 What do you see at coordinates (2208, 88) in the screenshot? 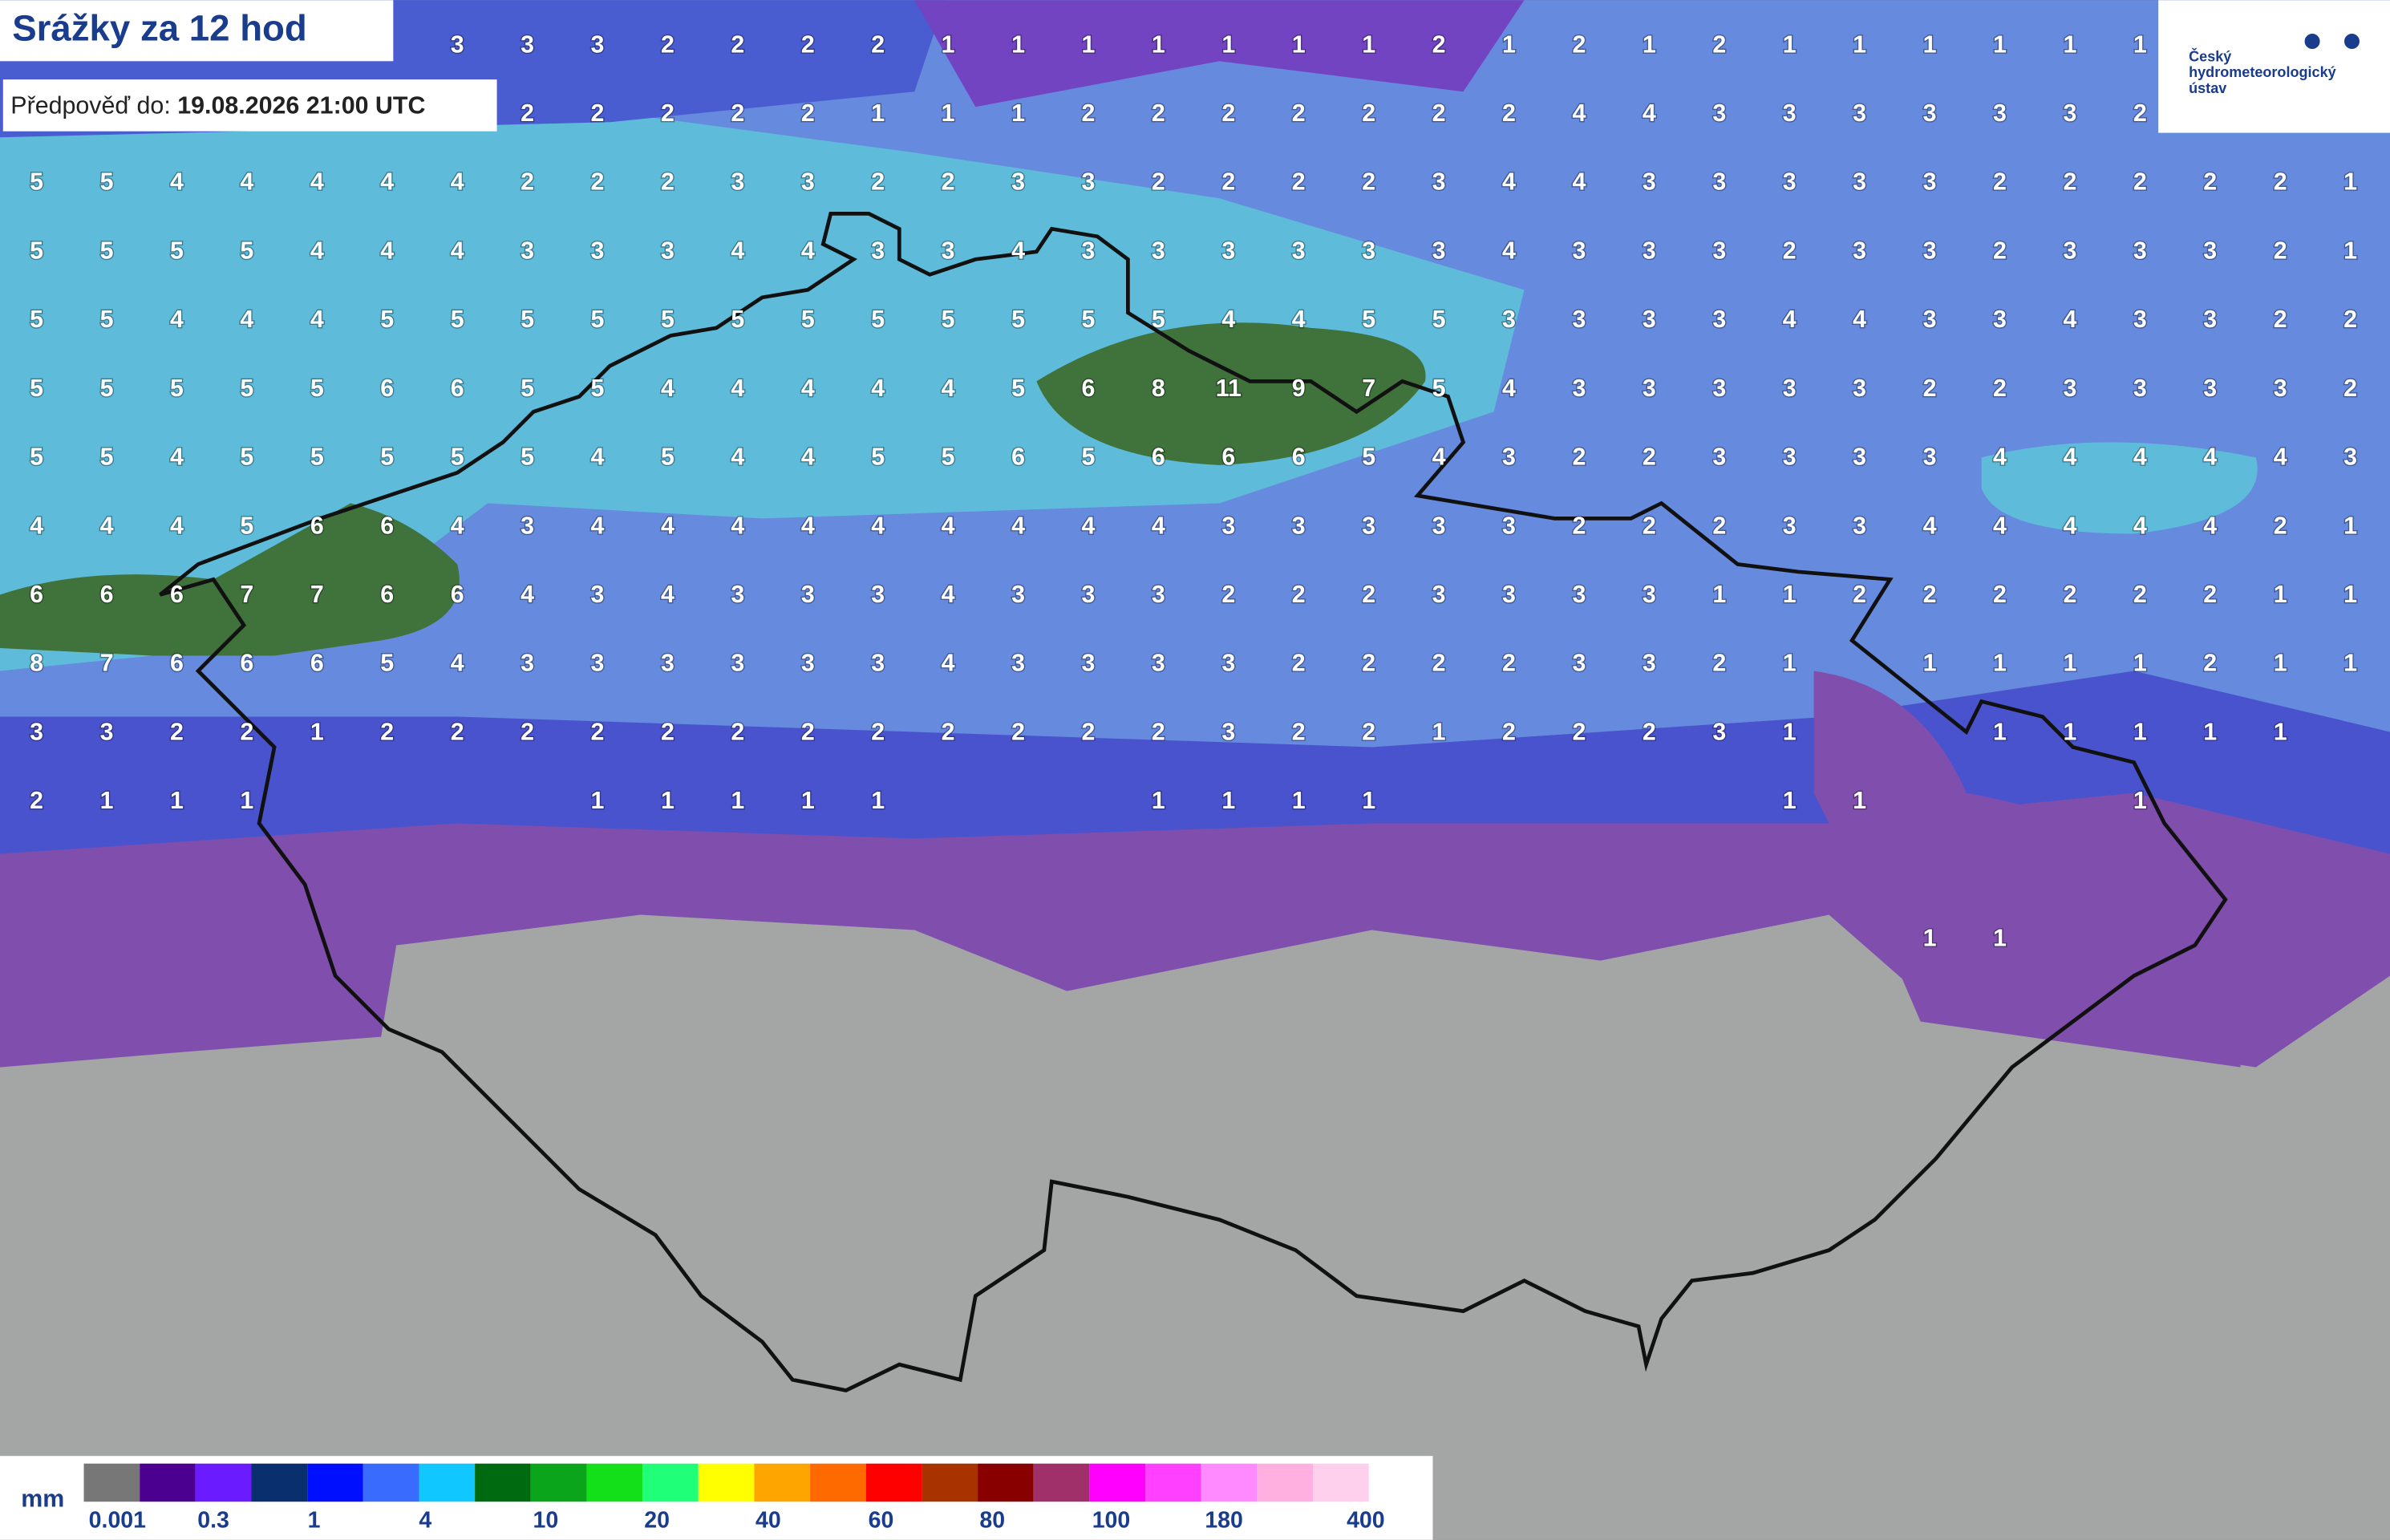
I see `logo-text: ústav` at bounding box center [2208, 88].